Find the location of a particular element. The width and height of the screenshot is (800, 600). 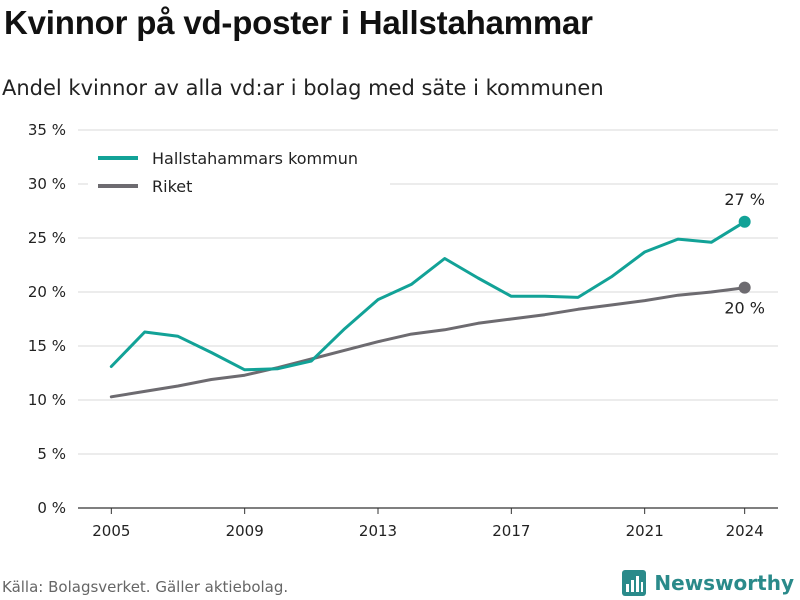

y-tick-label: 25 % is located at coordinates (47, 238).